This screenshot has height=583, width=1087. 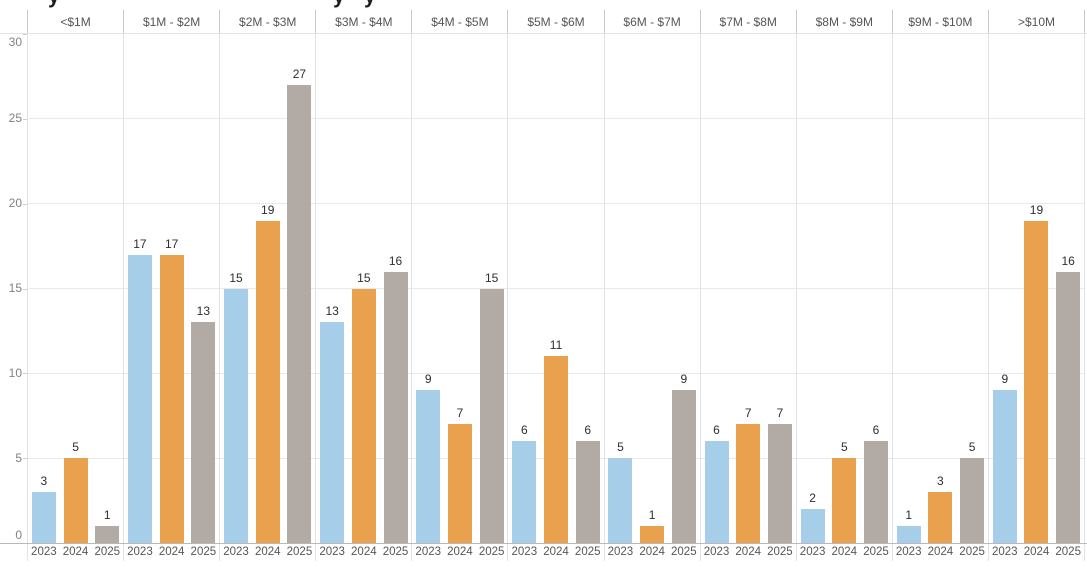 I want to click on column-header: $5M - $6M, so click(x=555, y=21).